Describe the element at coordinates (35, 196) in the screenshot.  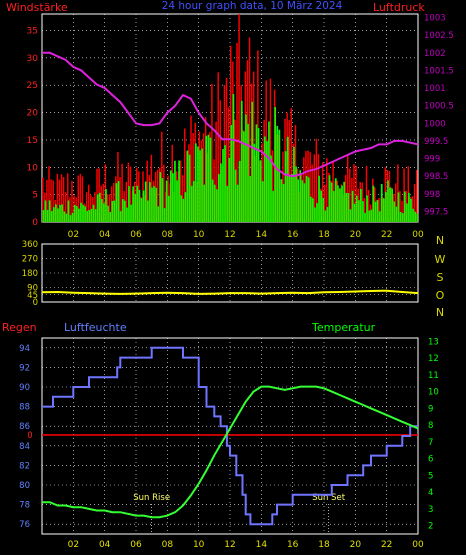
I see `wind-y-tick-label: 5` at that location.